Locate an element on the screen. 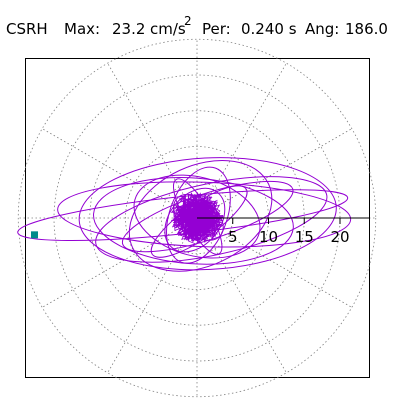  radial-axis: 5 10 15 20 is located at coordinates (283, 231).